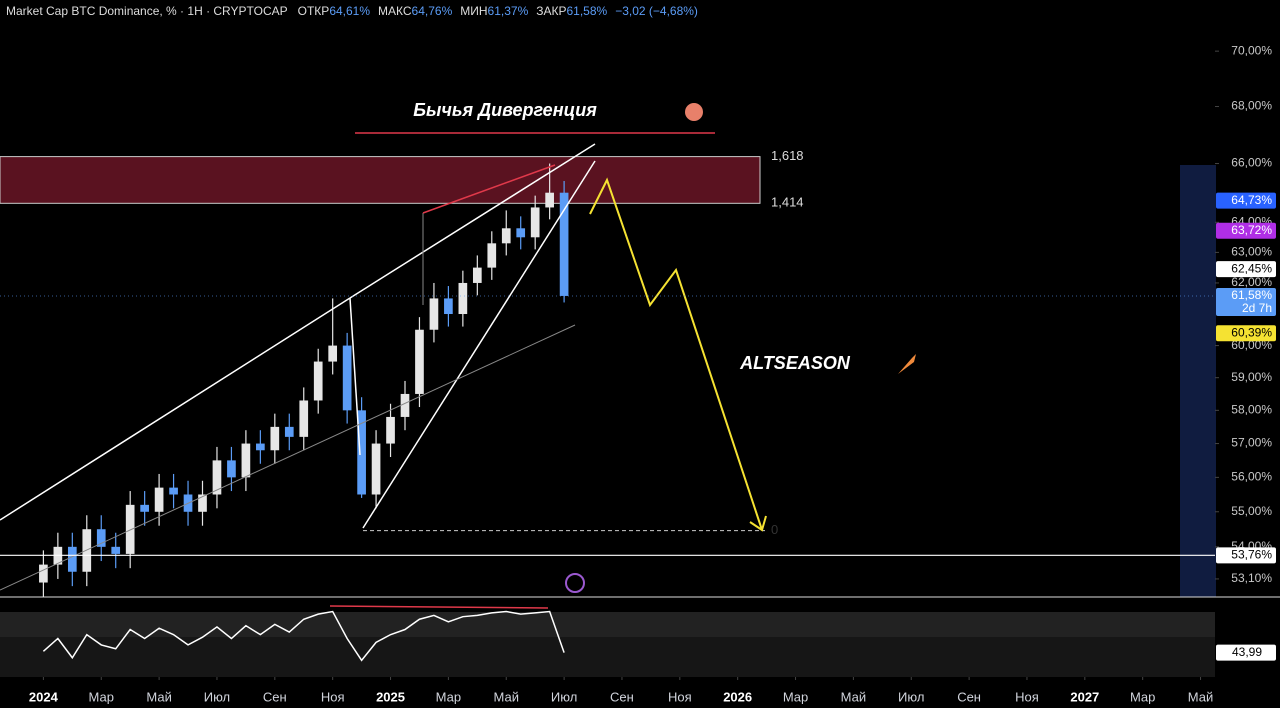  I want to click on y-tick-label: 58,00%, so click(1251, 410).